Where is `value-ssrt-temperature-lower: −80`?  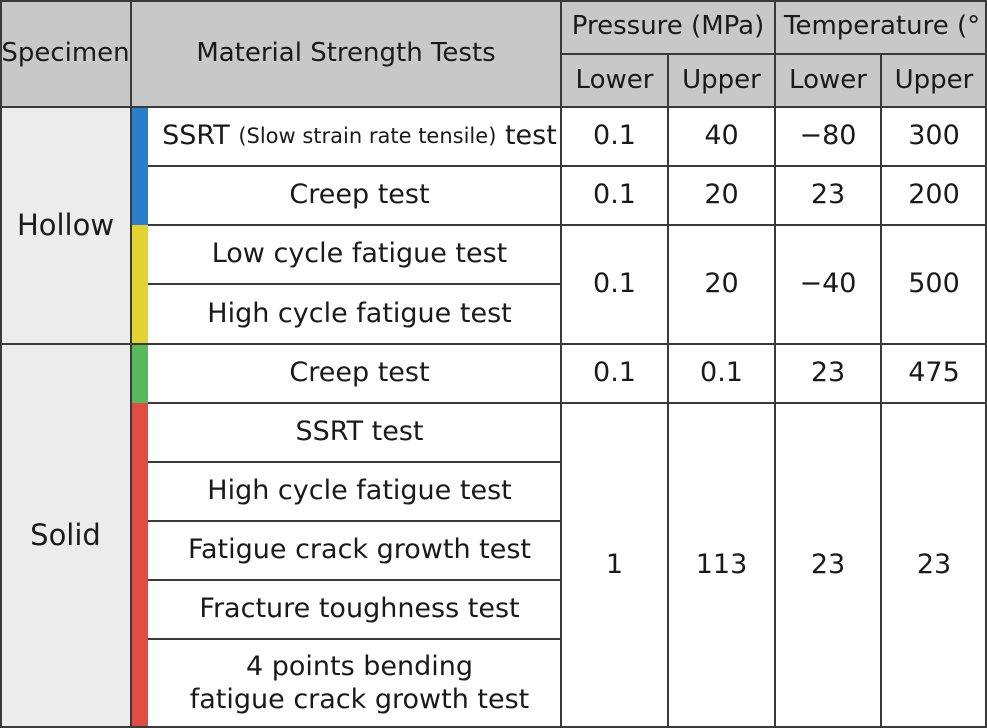
value-ssrt-temperature-lower: −80 is located at coordinates (828, 136).